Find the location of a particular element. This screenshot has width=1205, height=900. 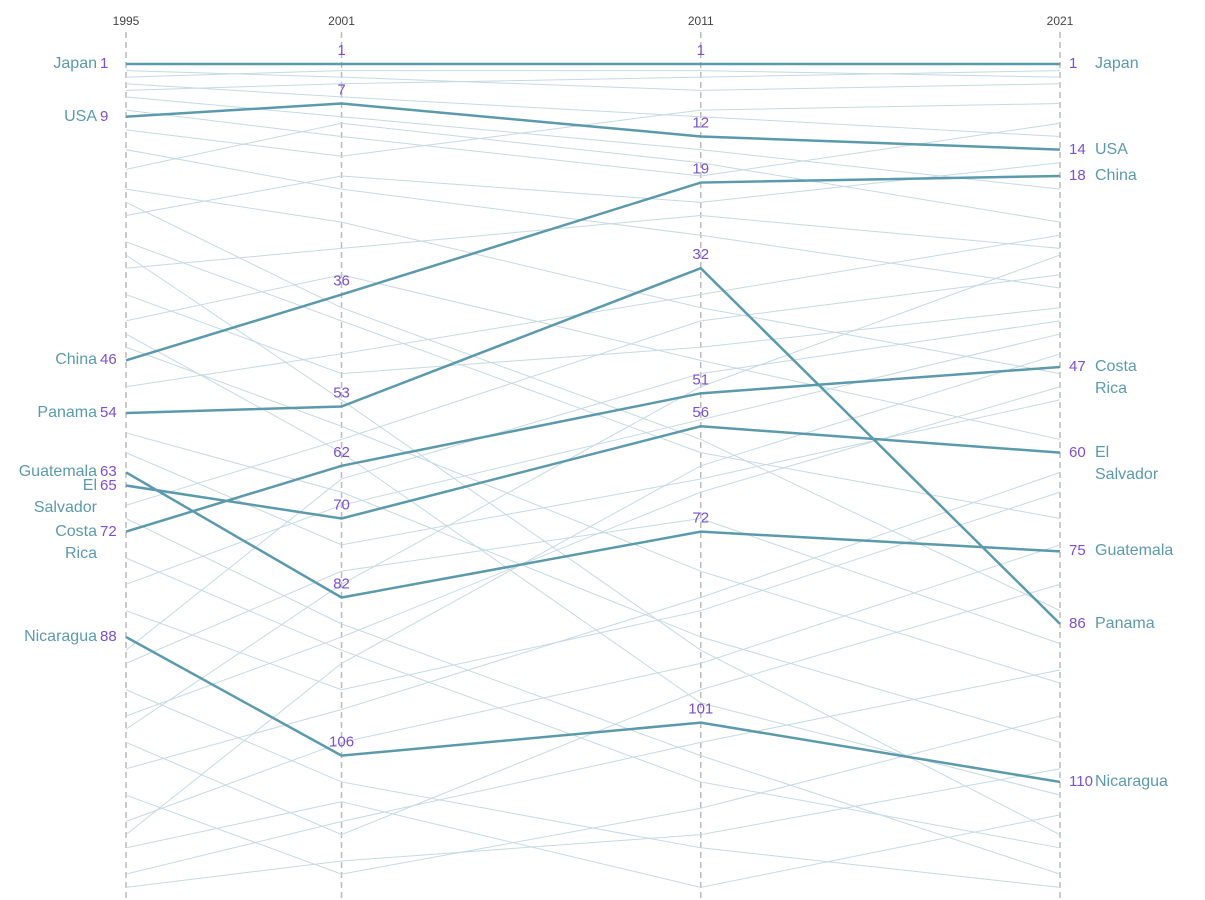

left-name: El Salvador is located at coordinates (65, 496).